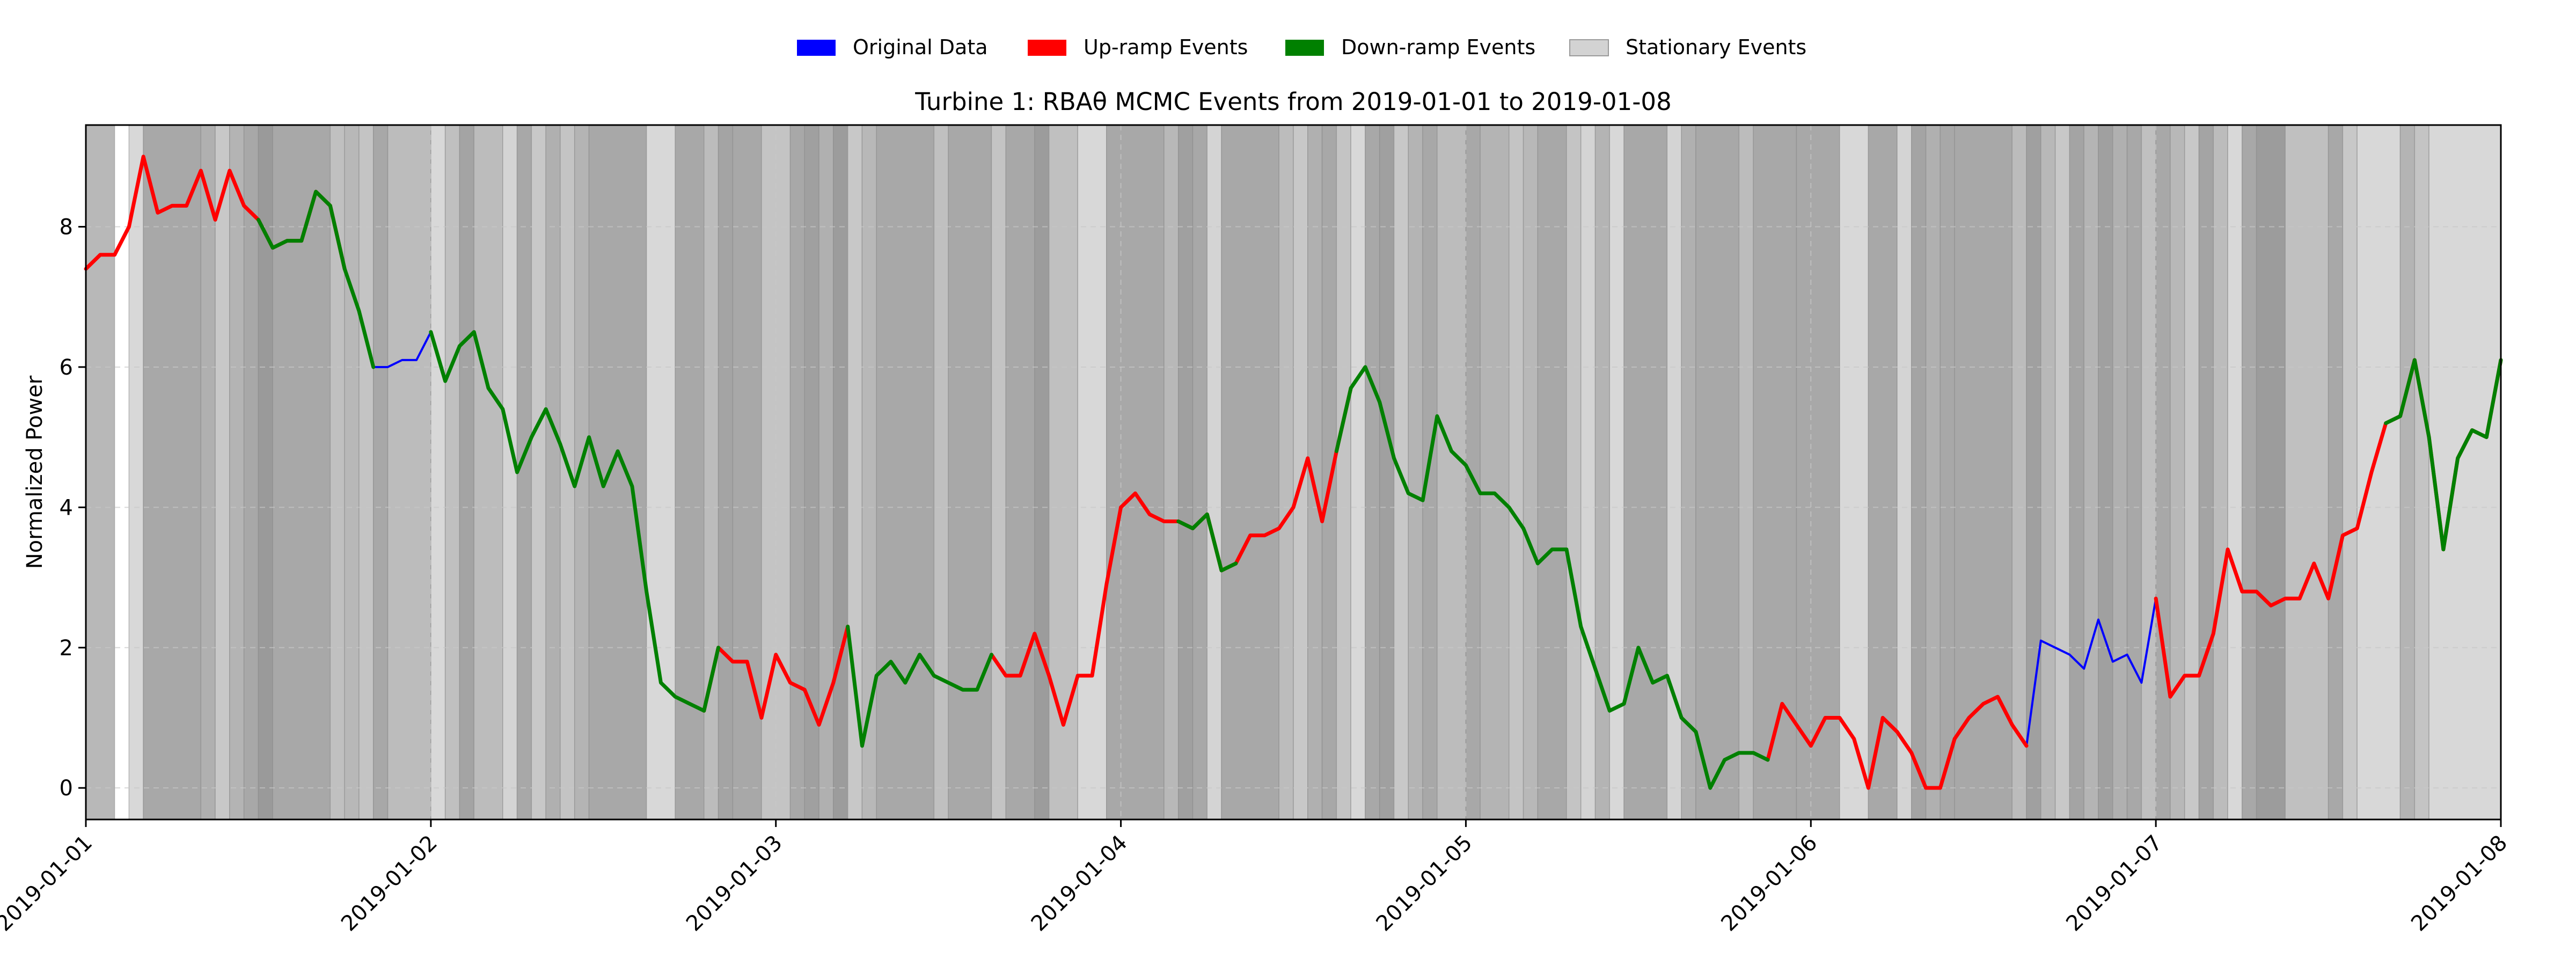  I want to click on y-tick-label: 4, so click(66, 507).